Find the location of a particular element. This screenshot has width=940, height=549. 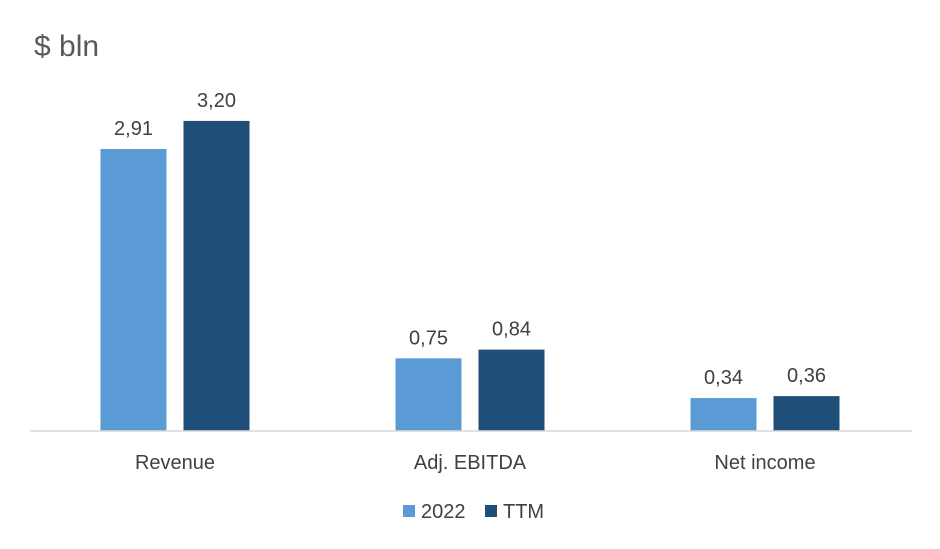

bar-net-income-ttm is located at coordinates (806, 413).